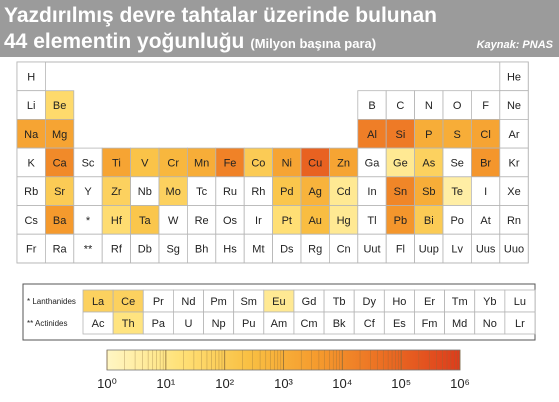  I want to click on element-cell-W, so click(173, 220).